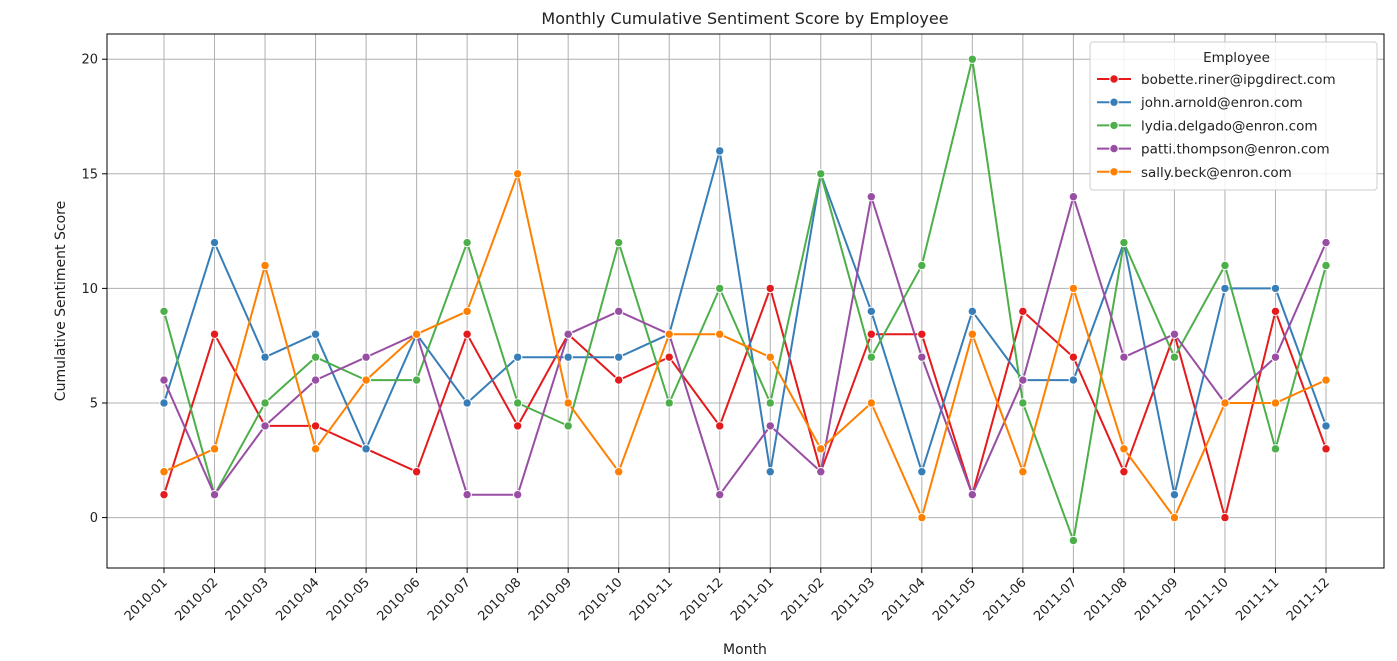 The image size is (1397, 661). Describe the element at coordinates (745, 650) in the screenshot. I see `x-axis-title: Month` at that location.